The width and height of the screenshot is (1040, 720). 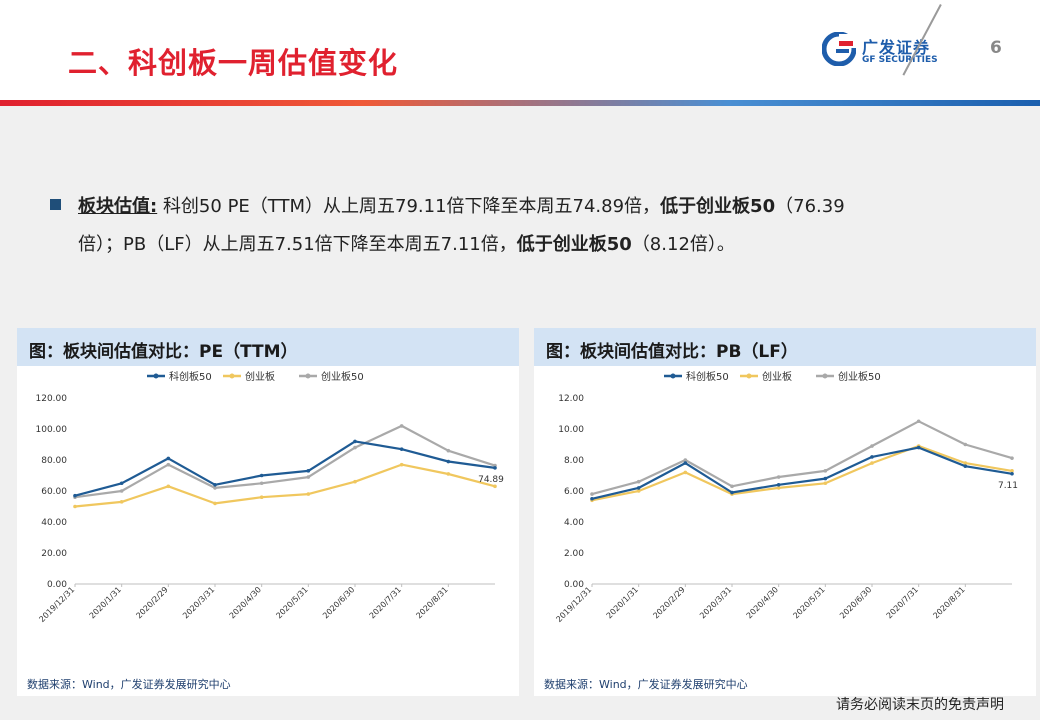 What do you see at coordinates (55, 204) in the screenshot?
I see `bullet-square-icon` at bounding box center [55, 204].